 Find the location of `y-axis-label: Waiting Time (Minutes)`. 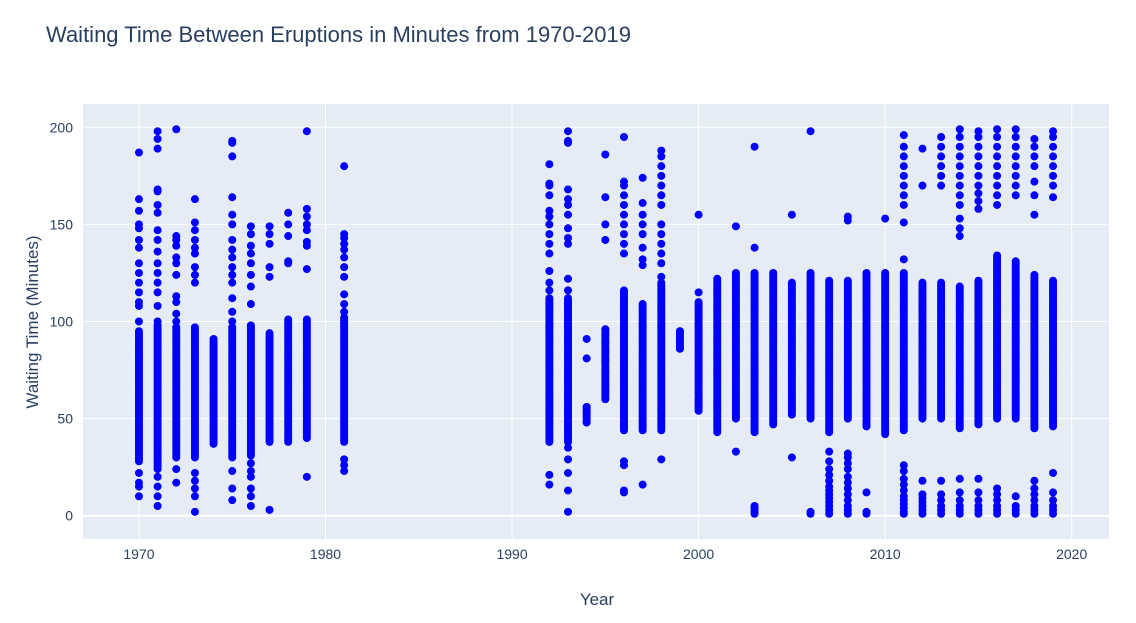

y-axis-label: Waiting Time (Minutes) is located at coordinates (32, 321).